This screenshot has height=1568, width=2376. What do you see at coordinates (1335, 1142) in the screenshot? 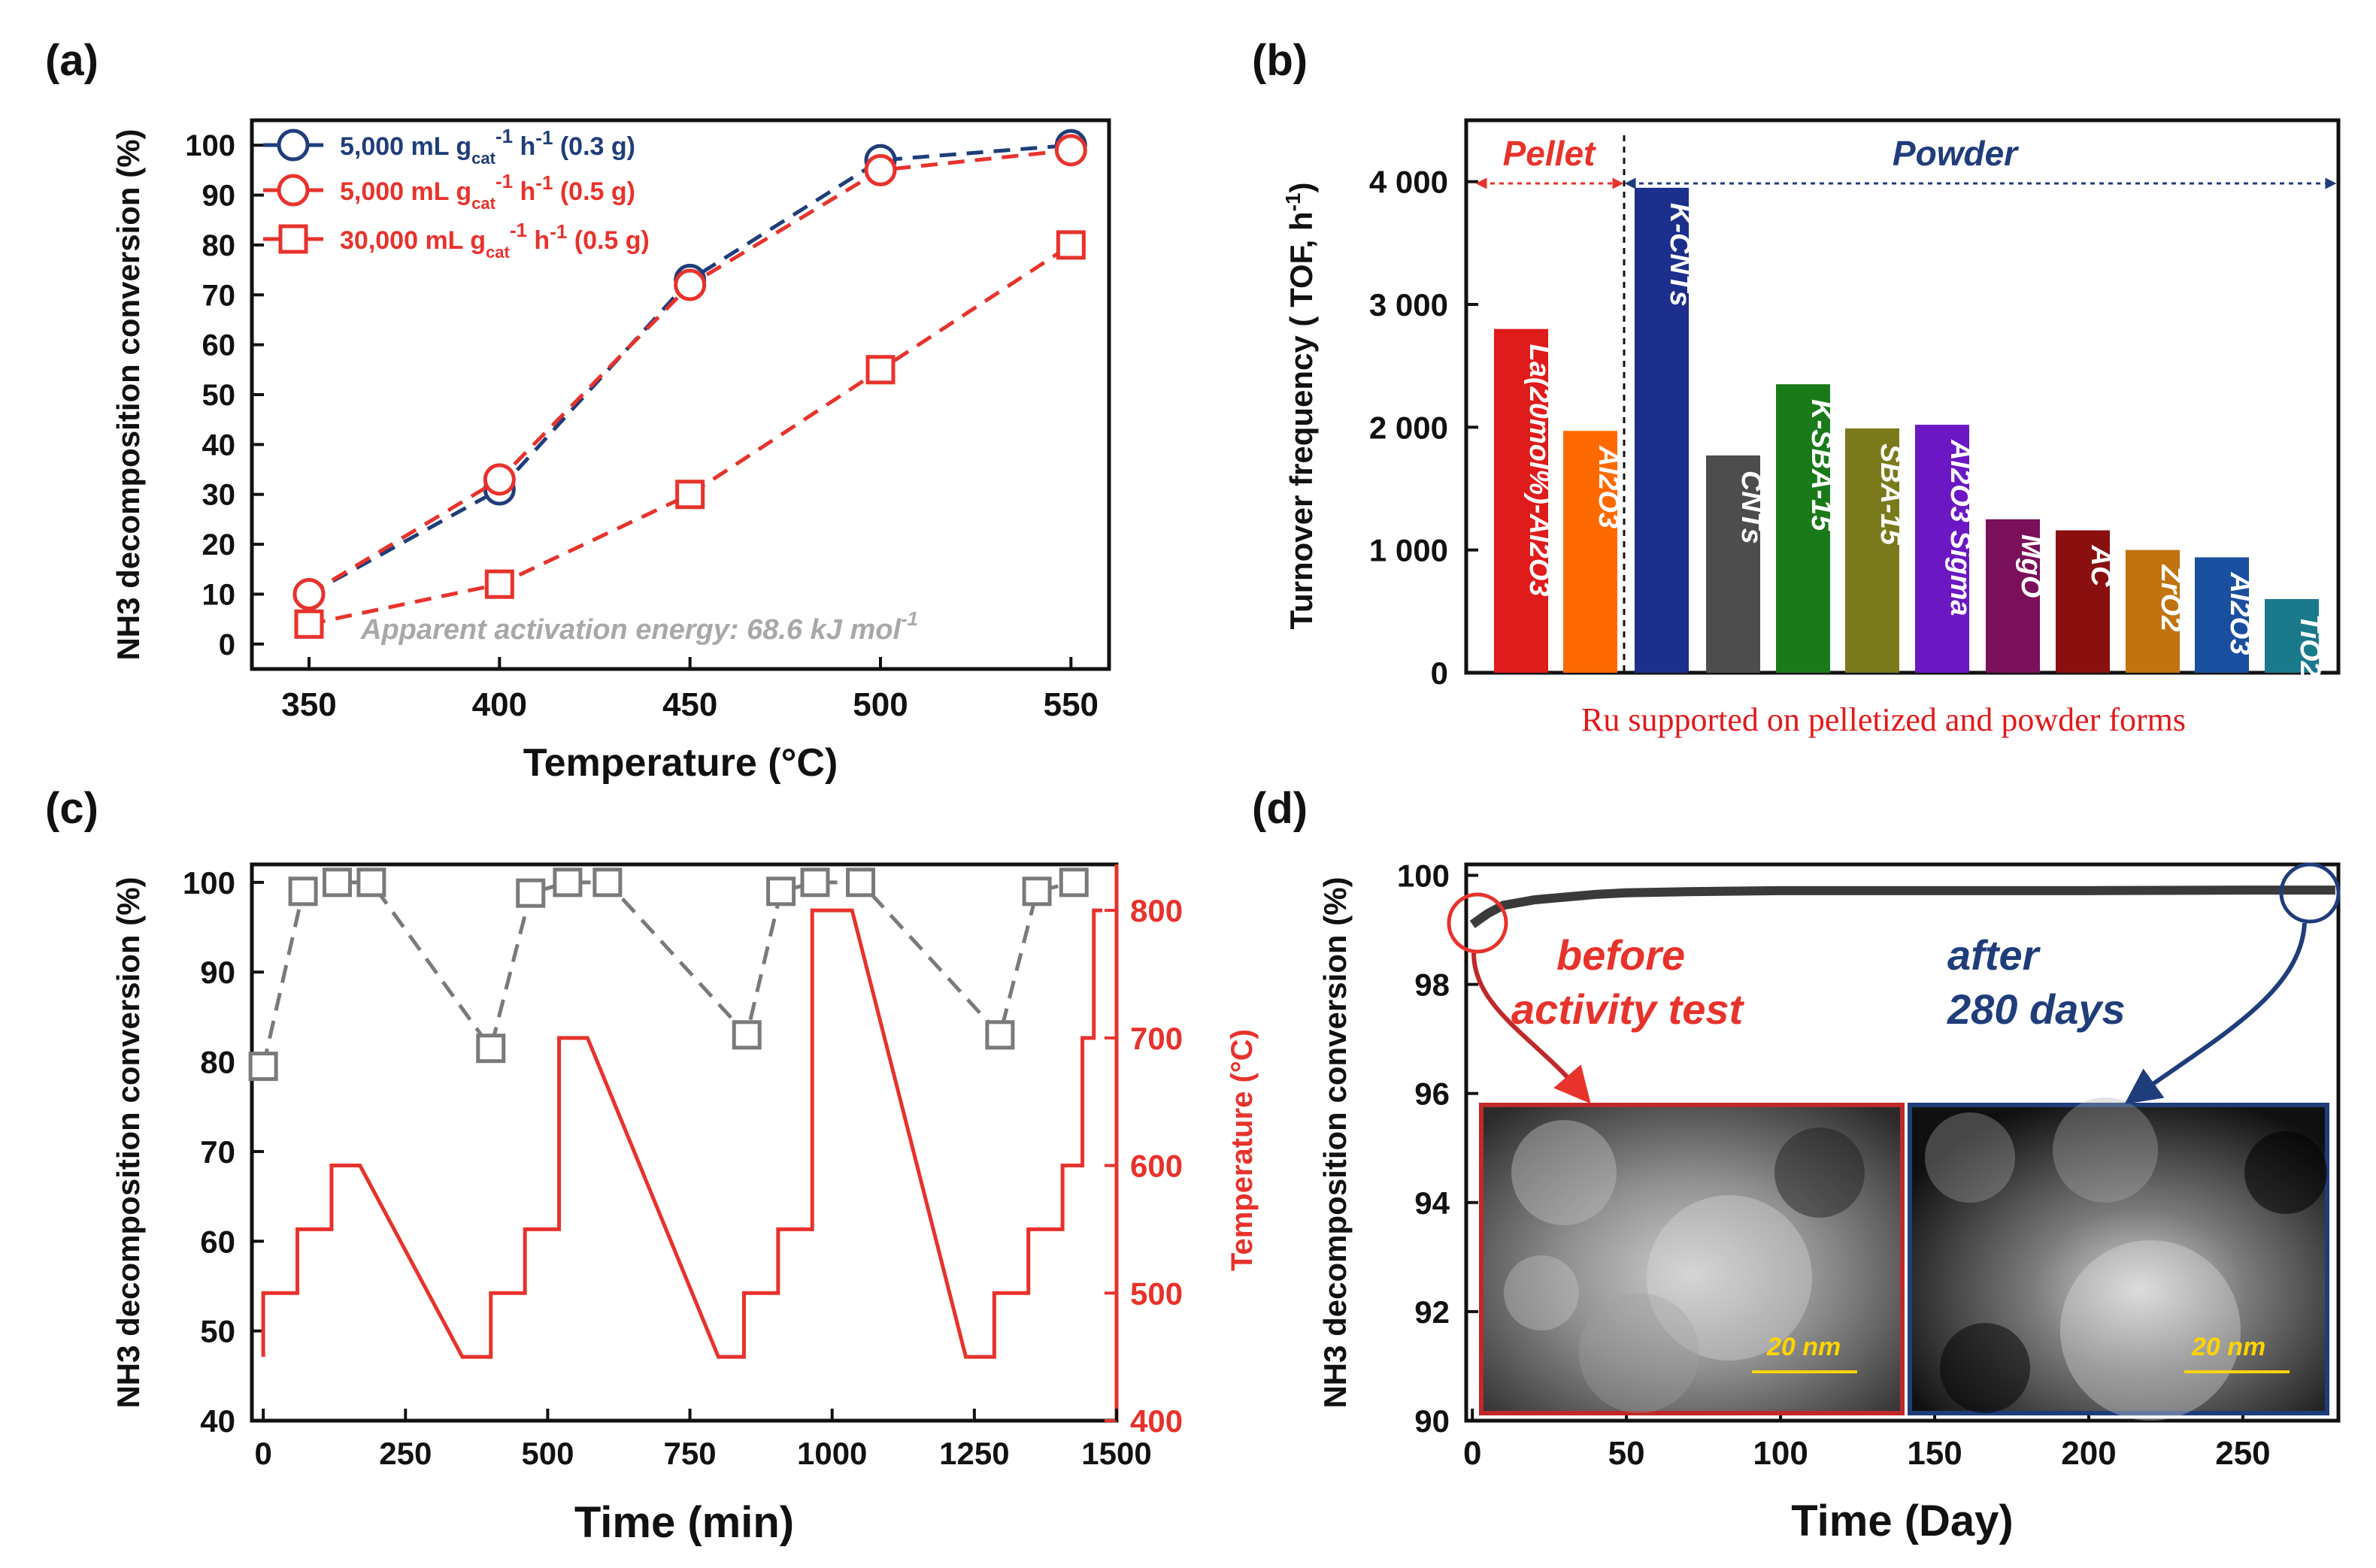
I see `chart-d-y-label: NH3 decomposition conversion (%)` at bounding box center [1335, 1142].